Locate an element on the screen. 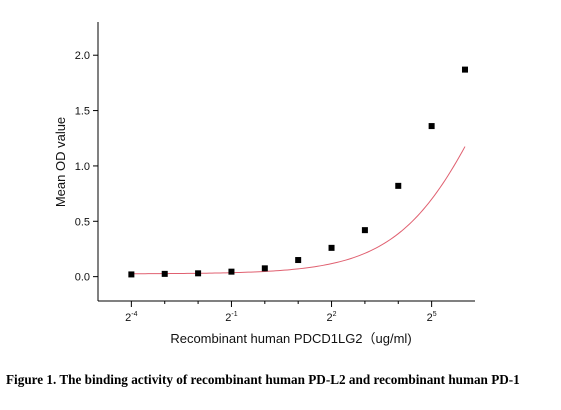 The width and height of the screenshot is (561, 410). x-tick-label: 2-4 is located at coordinates (131, 317).